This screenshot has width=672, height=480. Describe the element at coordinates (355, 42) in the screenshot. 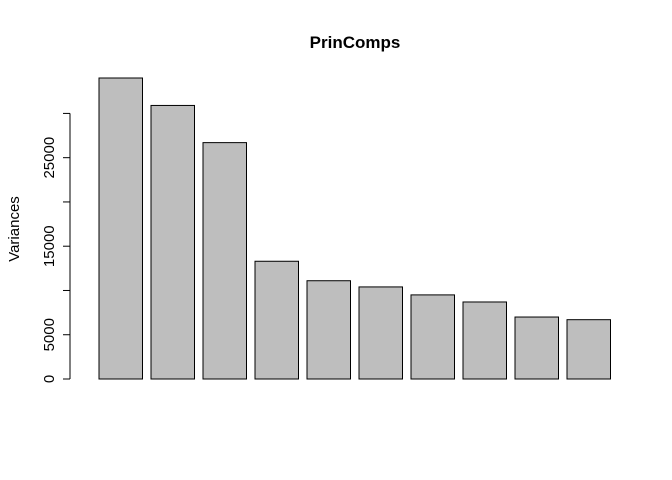

I see `chart-title: PrinComps` at that location.